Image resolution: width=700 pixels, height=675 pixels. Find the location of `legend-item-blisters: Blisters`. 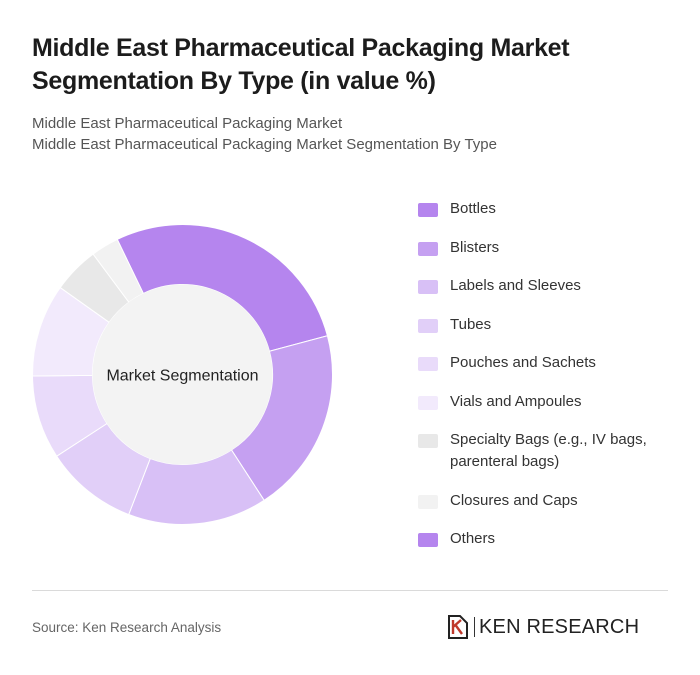

legend-item-blisters: Blisters is located at coordinates (553, 248).